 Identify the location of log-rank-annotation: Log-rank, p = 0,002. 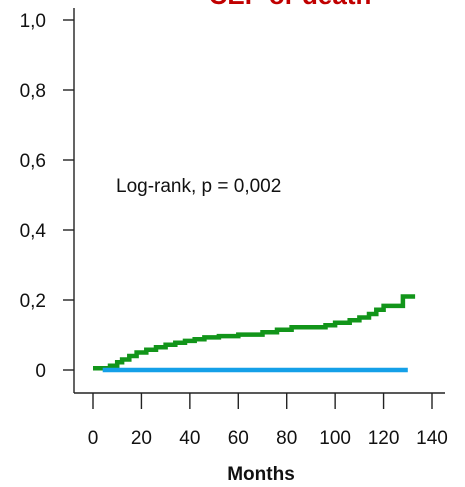
(198, 186).